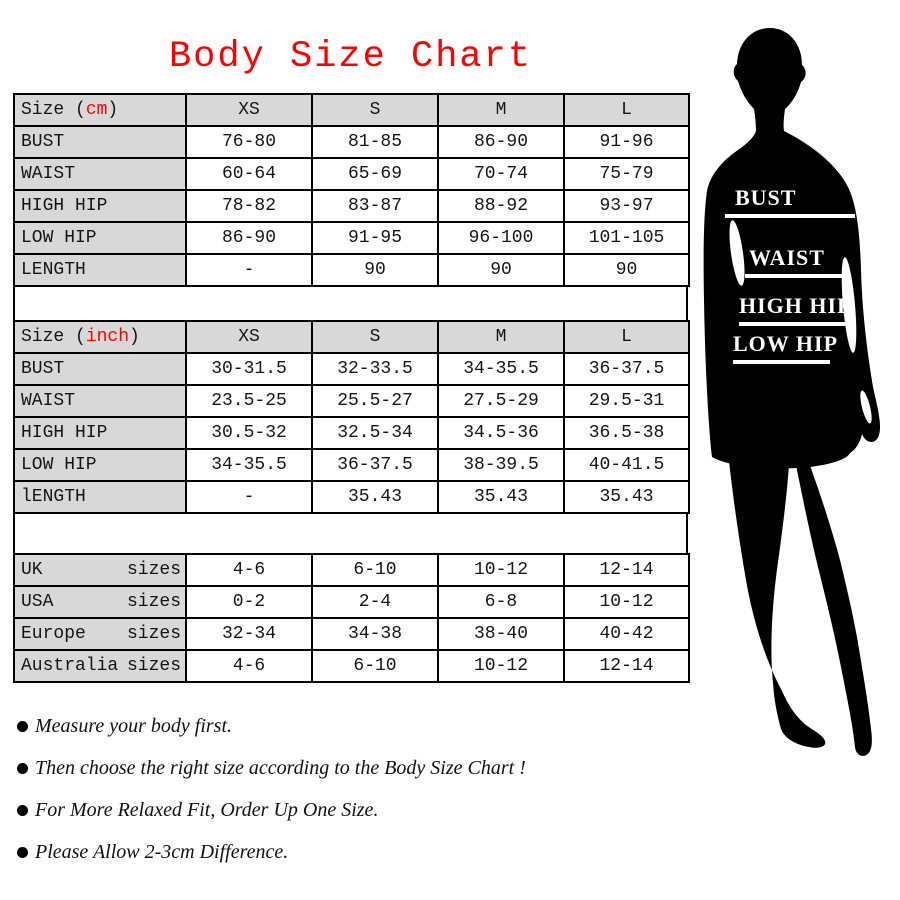 The image size is (900, 900). I want to click on table-row: LENGTH - 90 90 90, so click(351, 270).